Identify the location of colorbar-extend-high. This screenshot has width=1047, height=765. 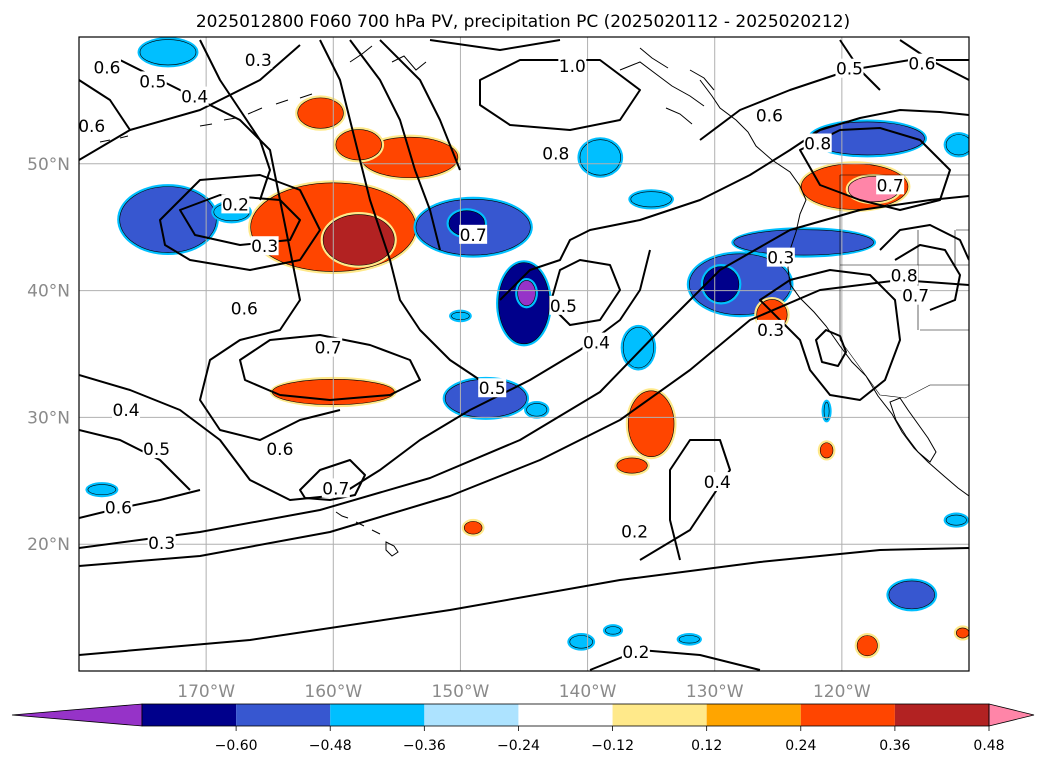
(1011, 715).